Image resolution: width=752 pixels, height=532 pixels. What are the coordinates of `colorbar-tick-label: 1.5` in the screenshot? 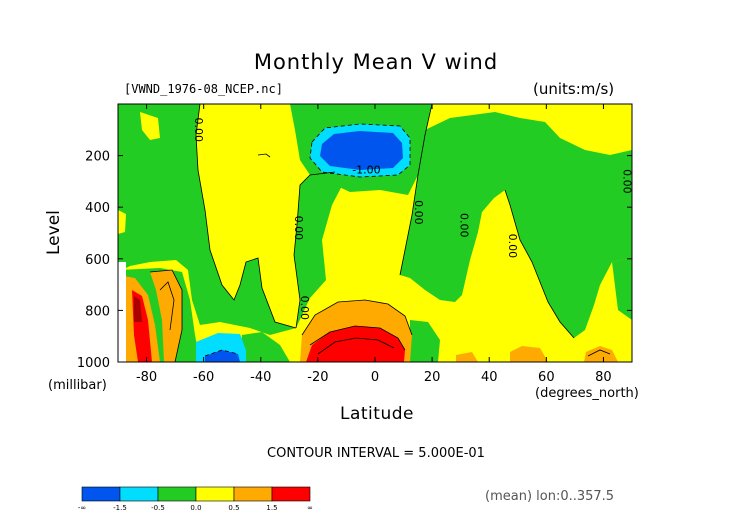 It's located at (271, 508).